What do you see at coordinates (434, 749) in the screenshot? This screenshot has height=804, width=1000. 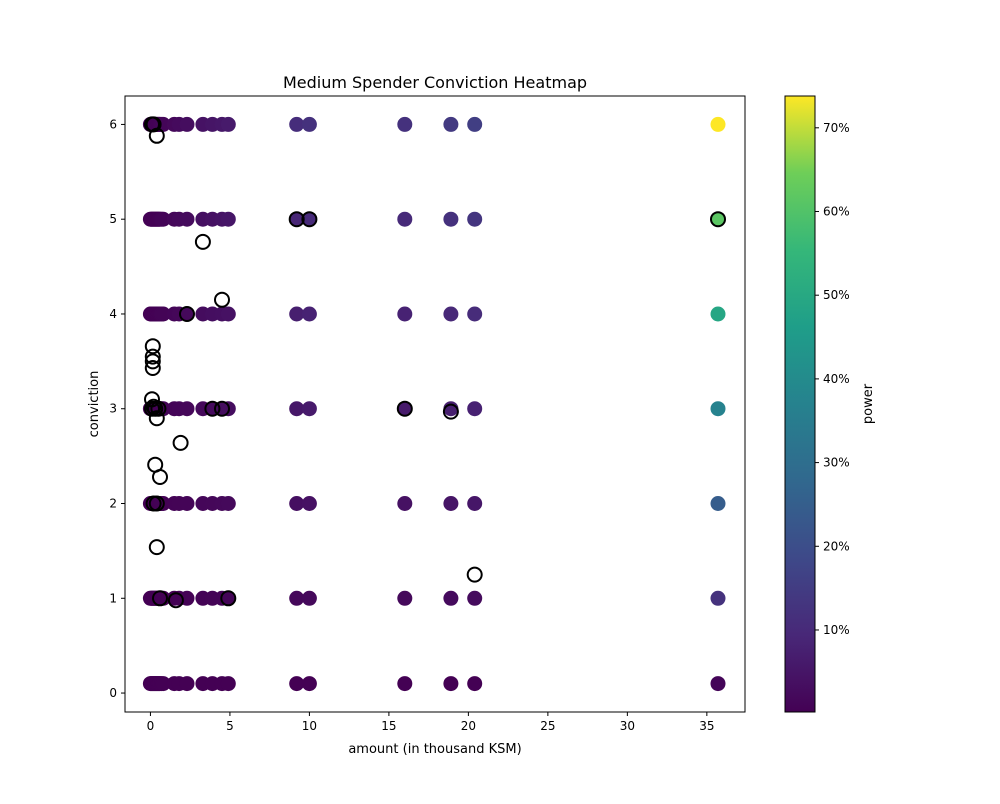 I see `x-axis-label: amount (in thousand KSM)` at bounding box center [434, 749].